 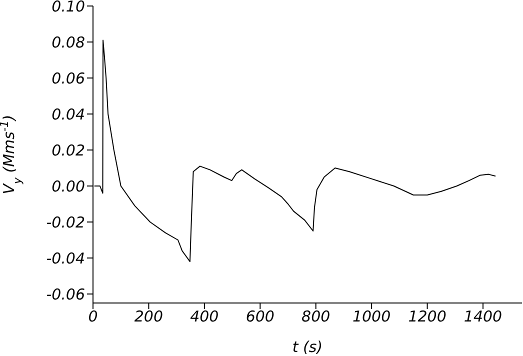 I want to click on x-tick-label: 1000, so click(x=371, y=317).